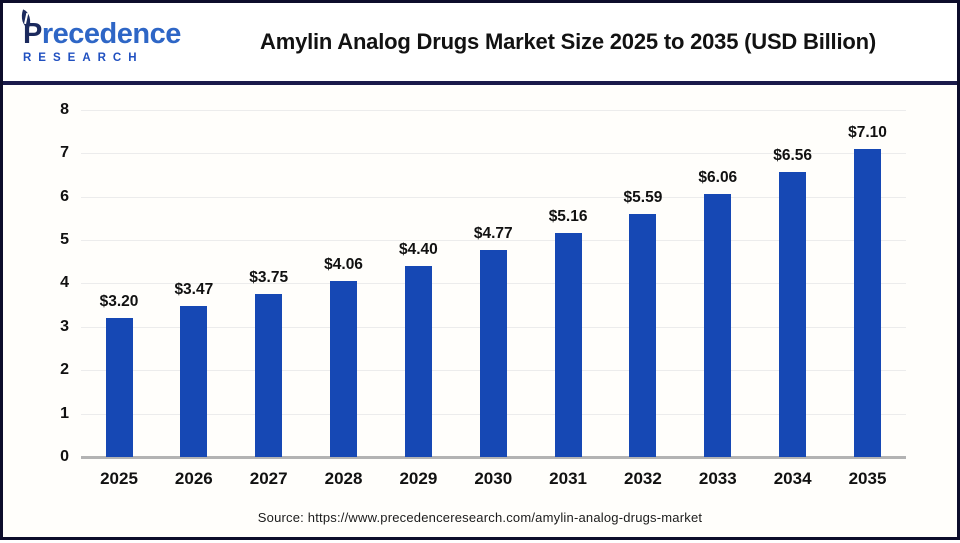 This screenshot has width=960, height=543. What do you see at coordinates (64, 109) in the screenshot?
I see `y-axis-tick-label: 8` at bounding box center [64, 109].